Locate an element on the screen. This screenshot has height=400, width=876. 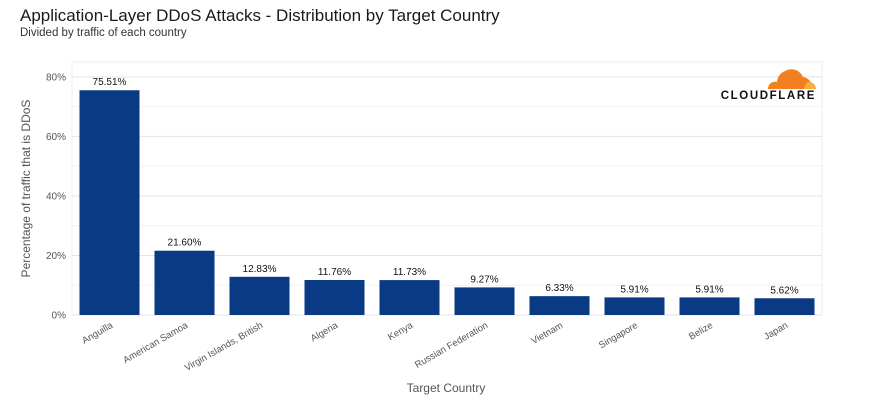
x-tick-label: Japan is located at coordinates (776, 331).